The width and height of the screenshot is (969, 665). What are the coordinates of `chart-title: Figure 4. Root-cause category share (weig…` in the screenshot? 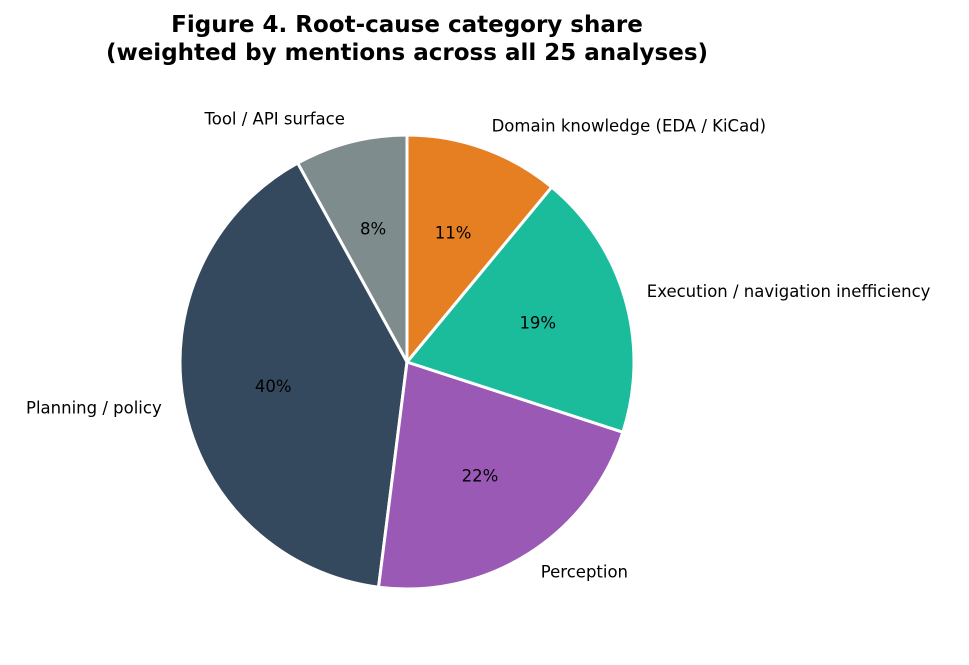 It's located at (407, 39).